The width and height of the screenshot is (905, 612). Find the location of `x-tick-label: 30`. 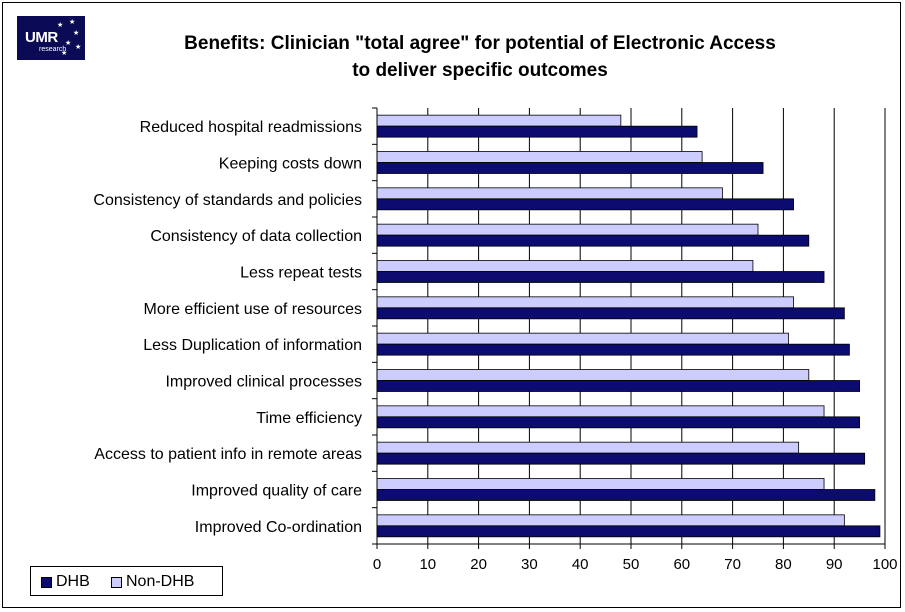

x-tick-label: 30 is located at coordinates (529, 564).